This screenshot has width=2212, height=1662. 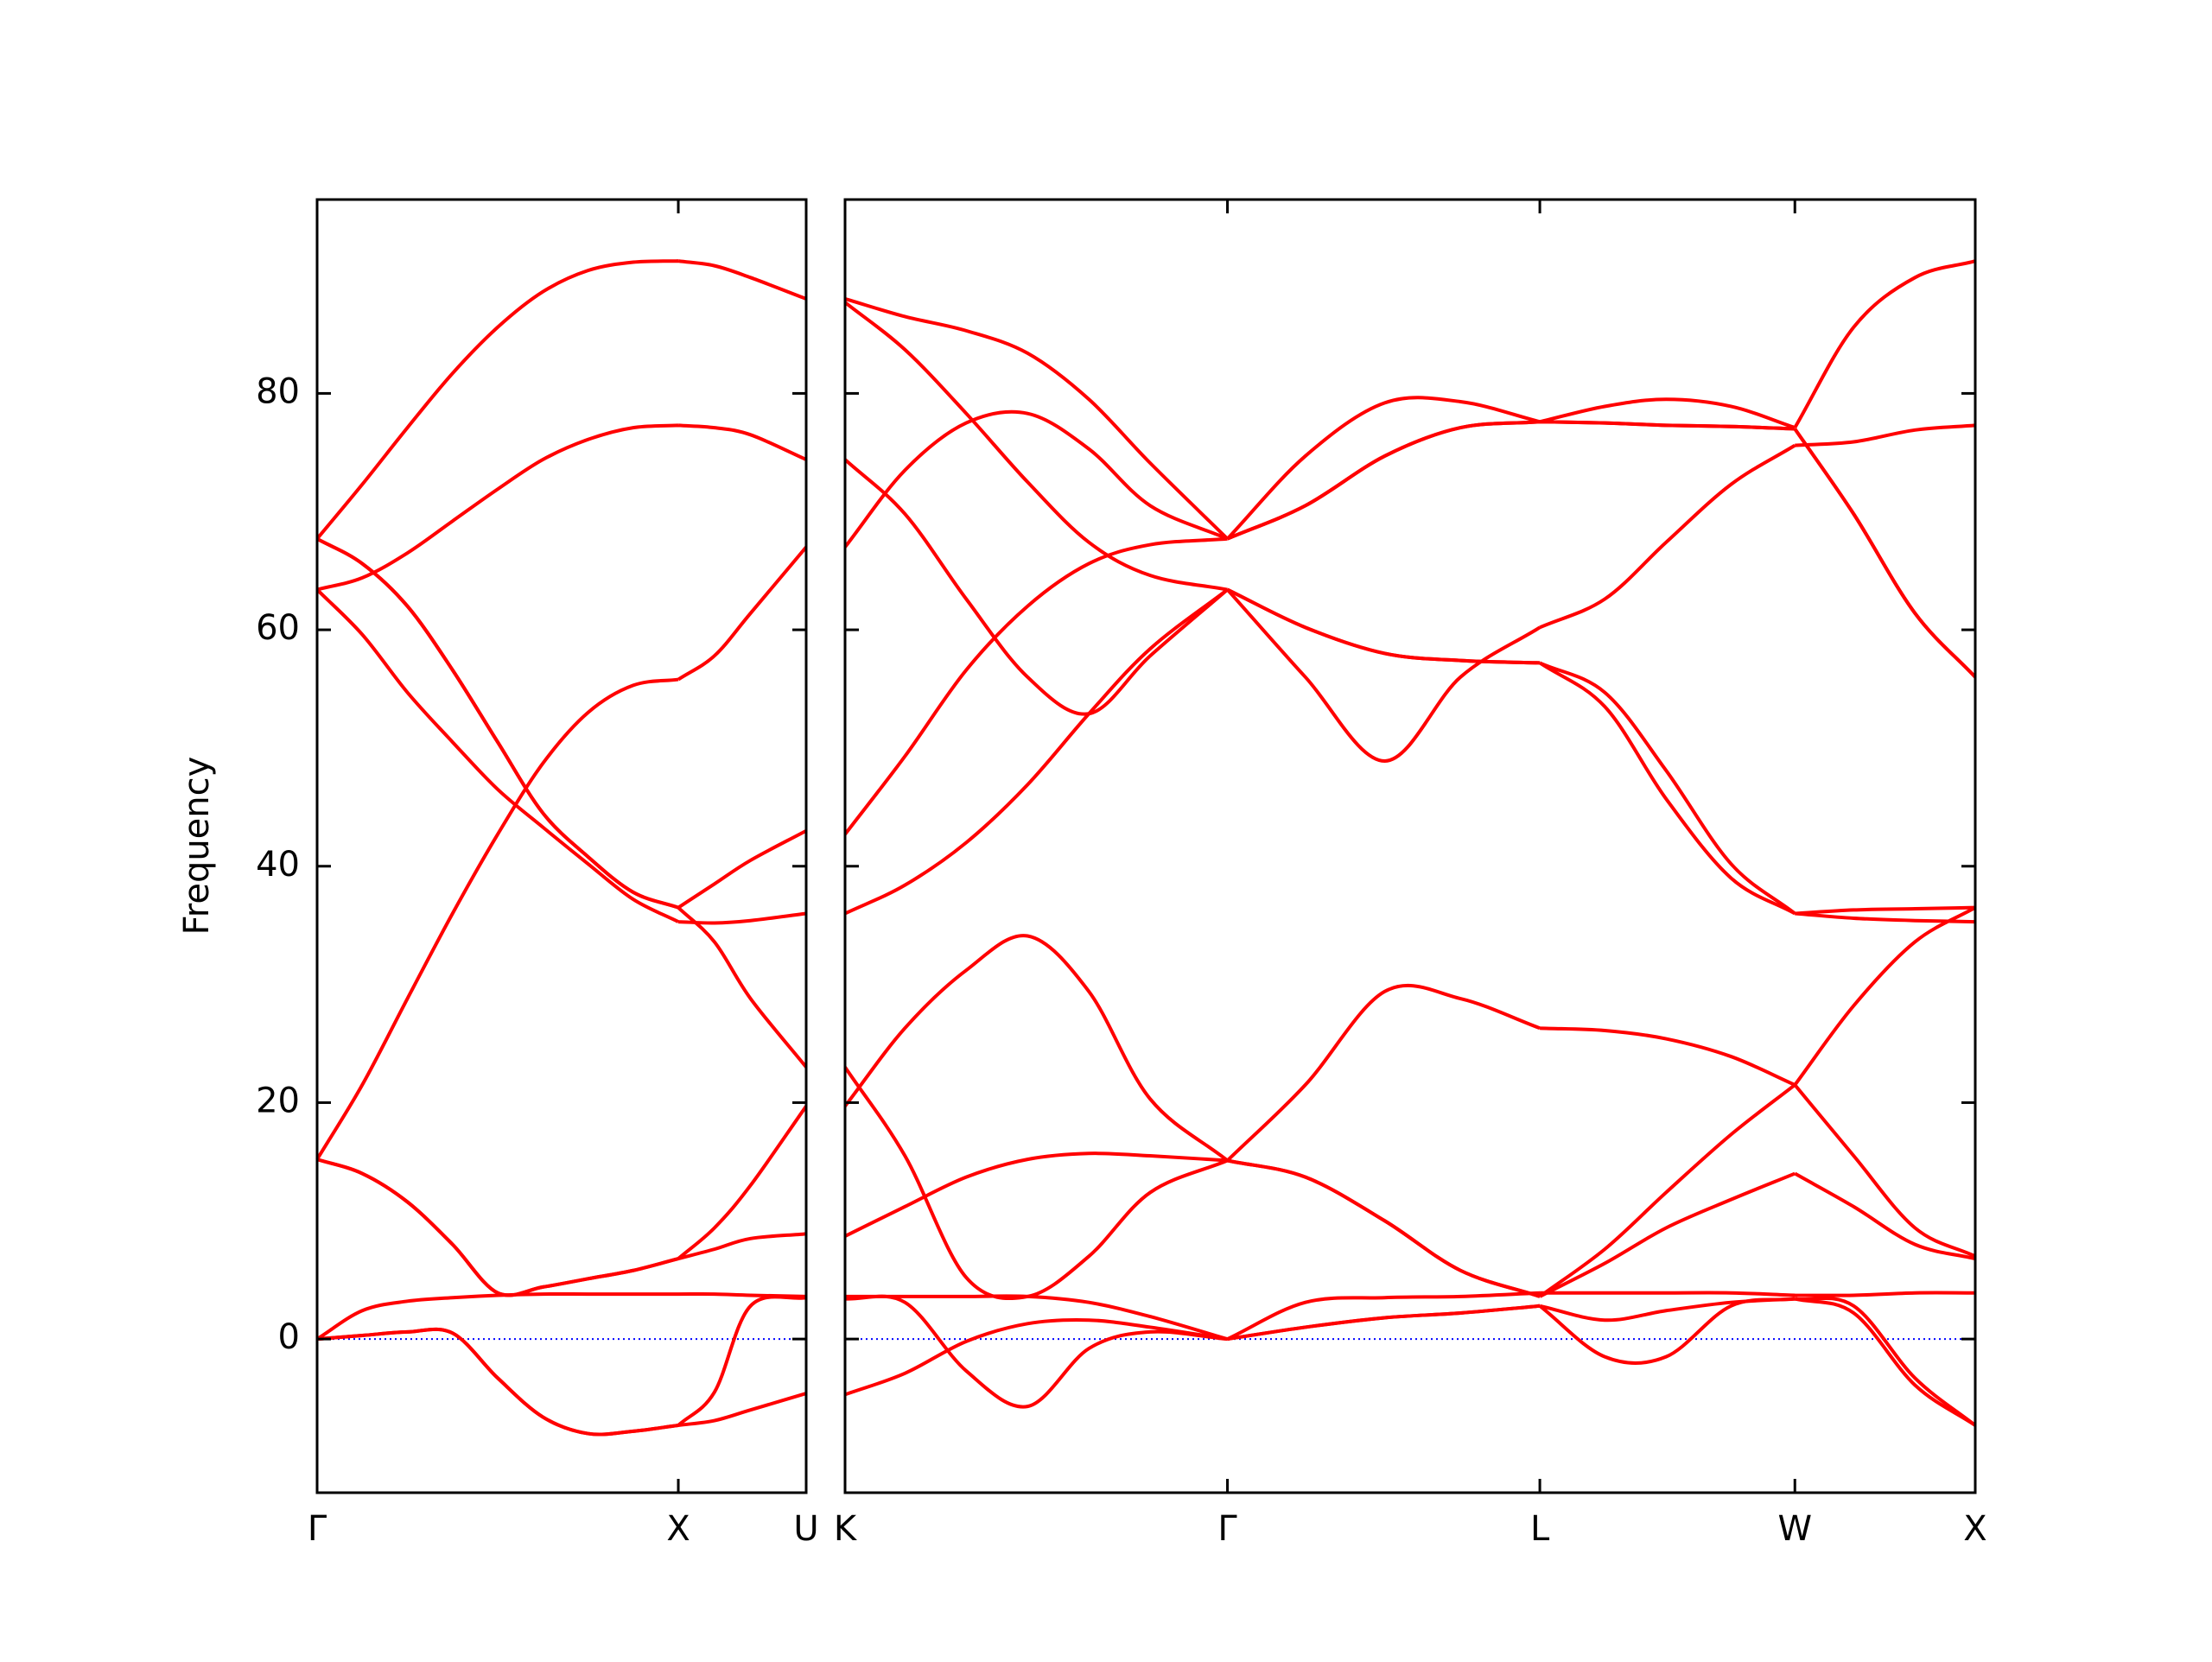 What do you see at coordinates (278, 1100) in the screenshot?
I see `y-tick-label: 20` at bounding box center [278, 1100].